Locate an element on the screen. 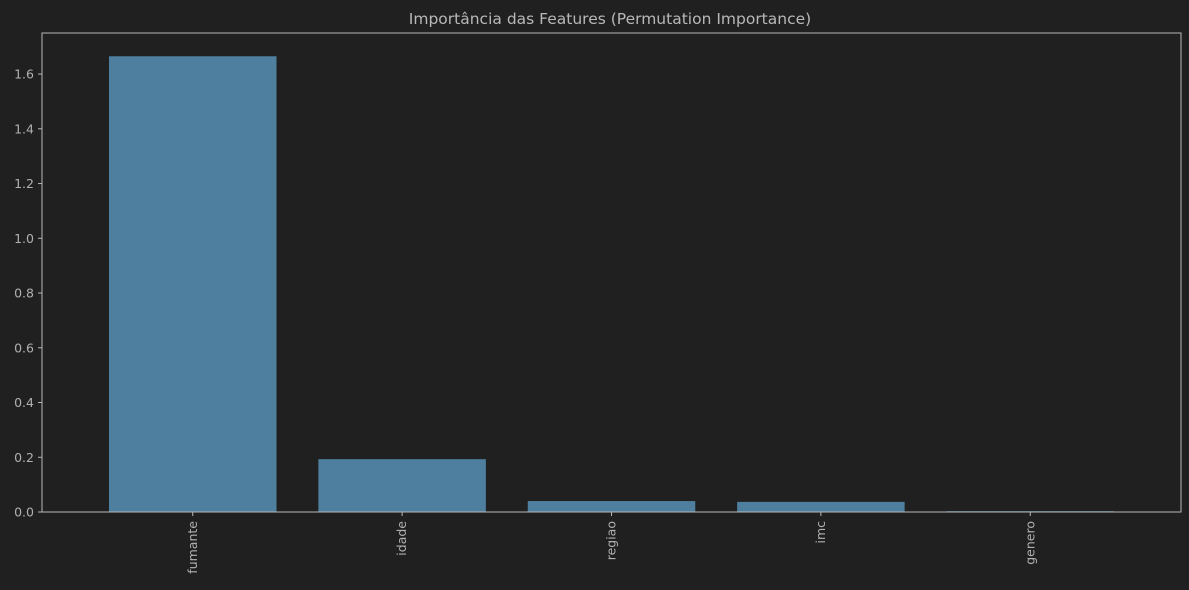 This screenshot has width=1189, height=590. y-tick-label: 1.0 is located at coordinates (24, 238).